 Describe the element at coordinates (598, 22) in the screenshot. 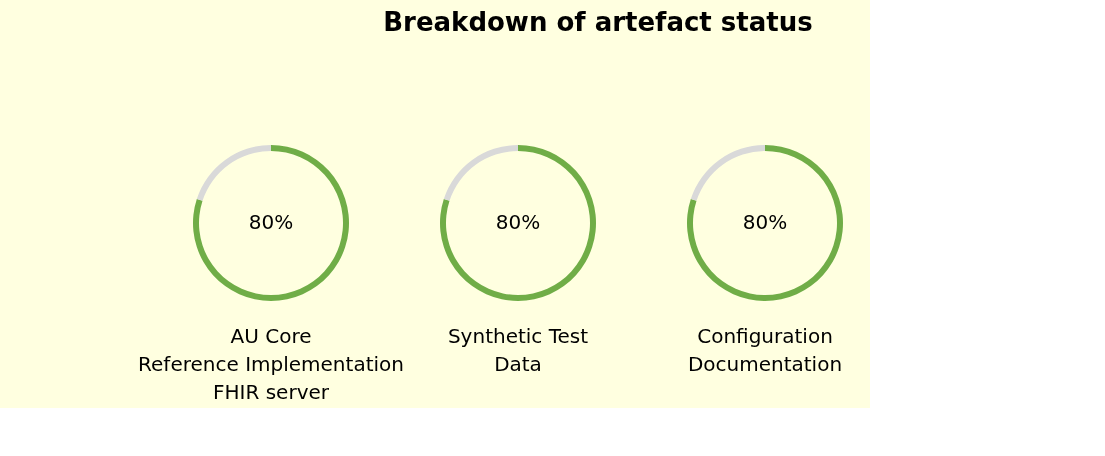

I see `chart-title: Breakdown of artefact status` at that location.